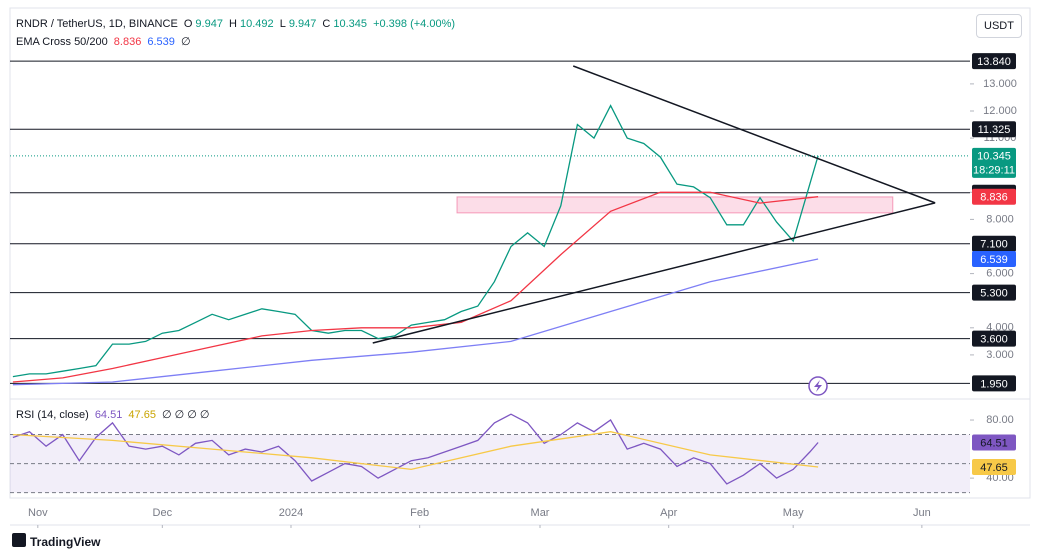 Image resolution: width=1044 pixels, height=559 pixels. Describe the element at coordinates (163, 513) in the screenshot. I see `x-tick-label: Dec` at that location.